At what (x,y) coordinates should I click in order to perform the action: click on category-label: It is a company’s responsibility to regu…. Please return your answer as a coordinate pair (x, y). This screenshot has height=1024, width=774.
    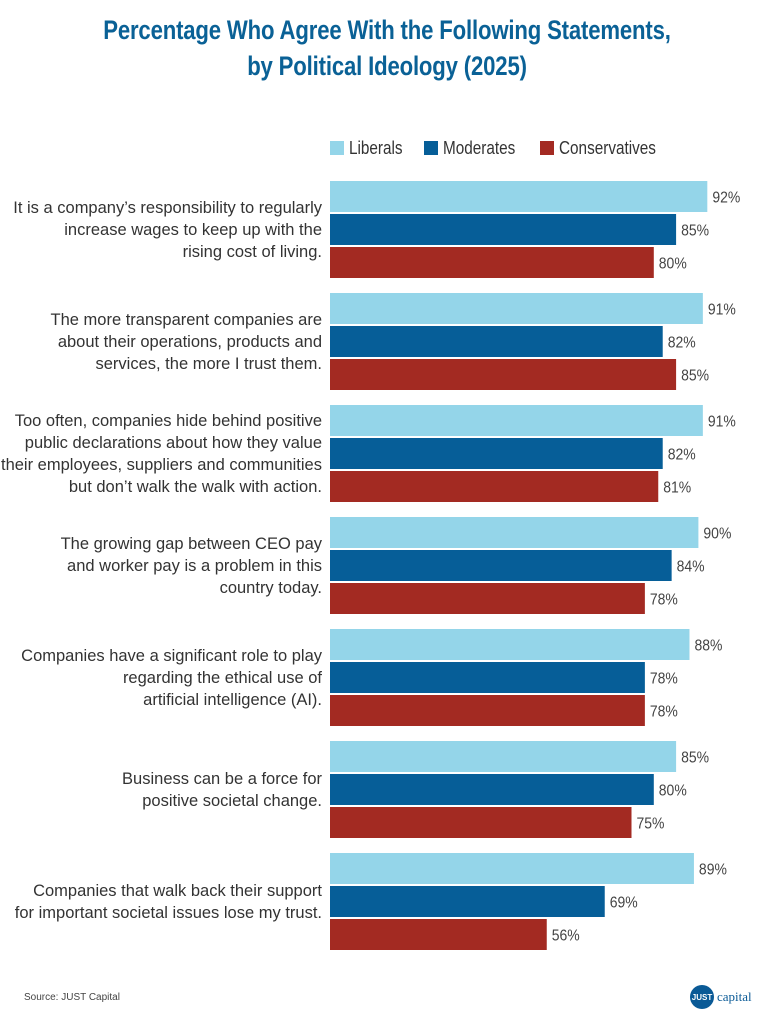
    Looking at the image, I should click on (161, 230).